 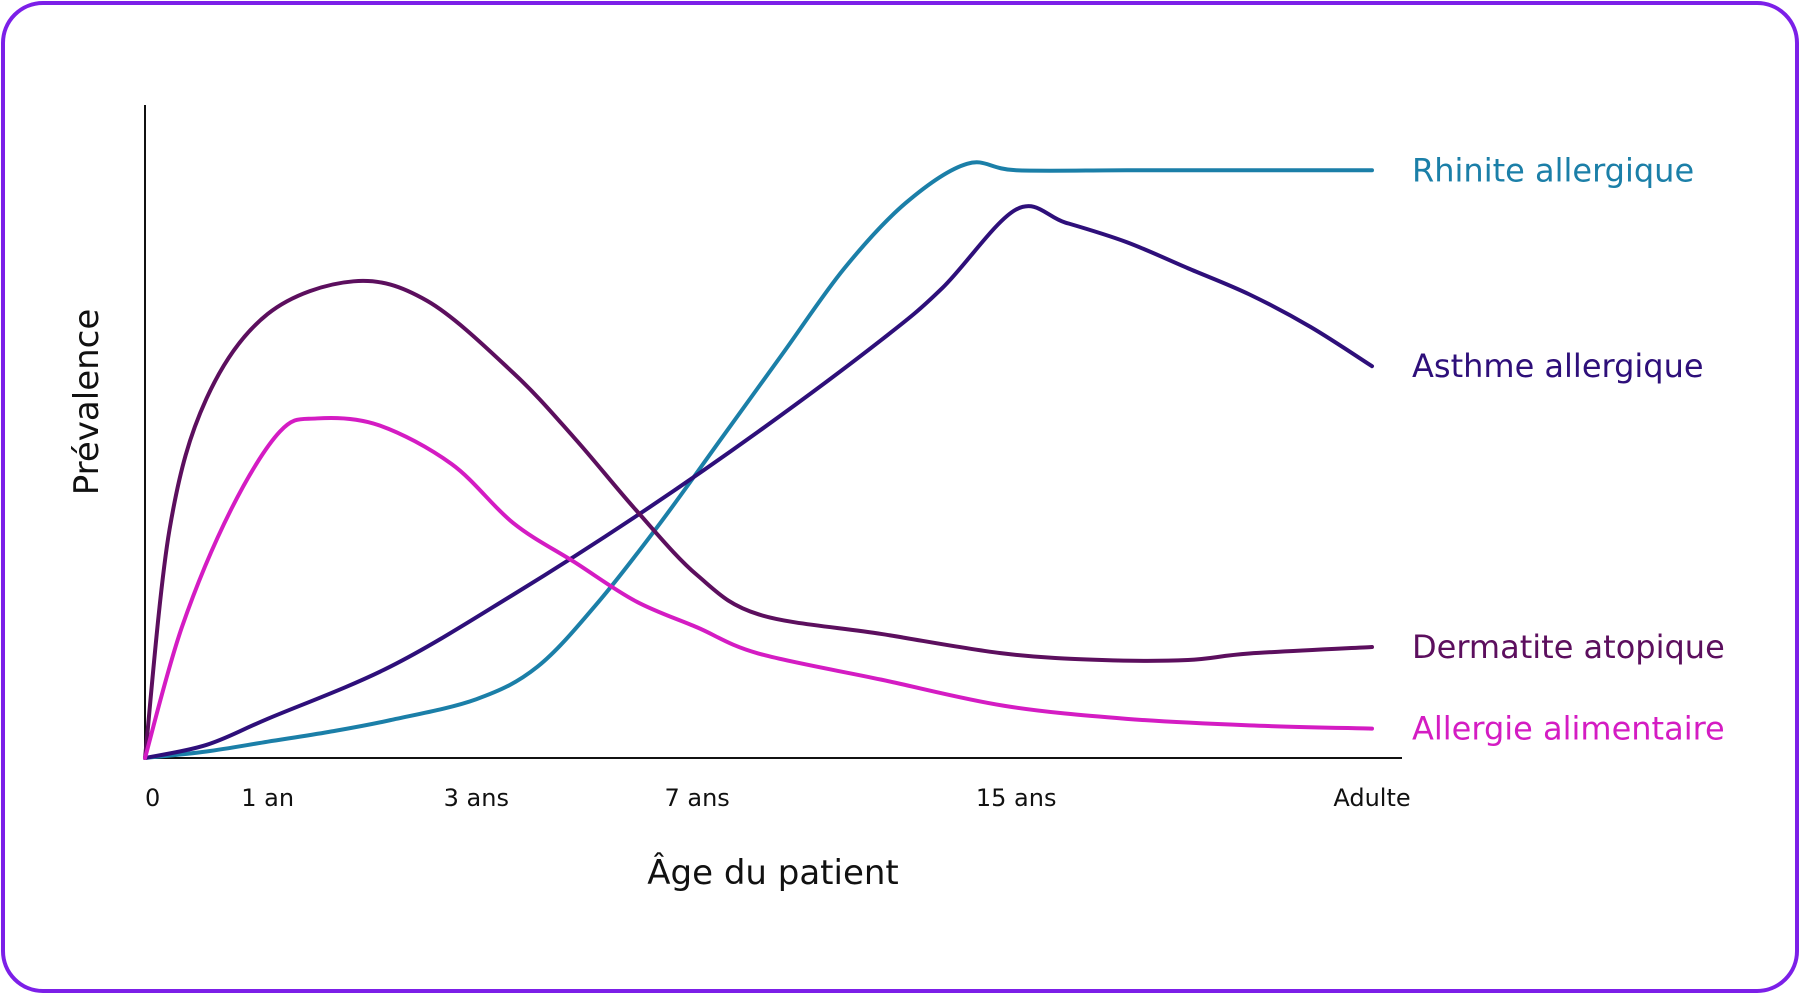 What do you see at coordinates (1568, 729) in the screenshot?
I see `series-label-allergie-alimentaire: Allergie alimentaire` at bounding box center [1568, 729].